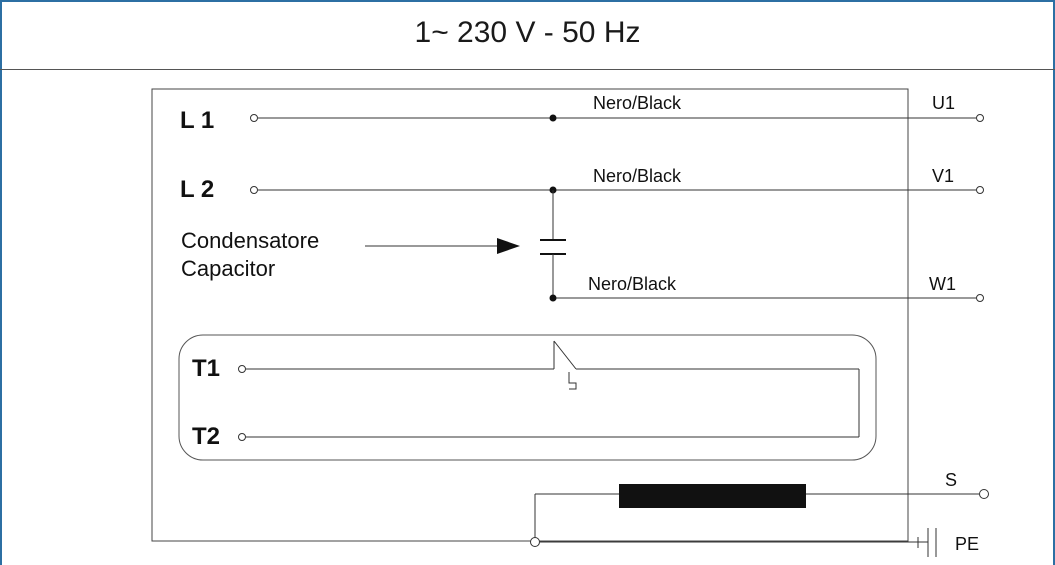  Describe the element at coordinates (980, 190) in the screenshot. I see `v1-terminal` at that location.